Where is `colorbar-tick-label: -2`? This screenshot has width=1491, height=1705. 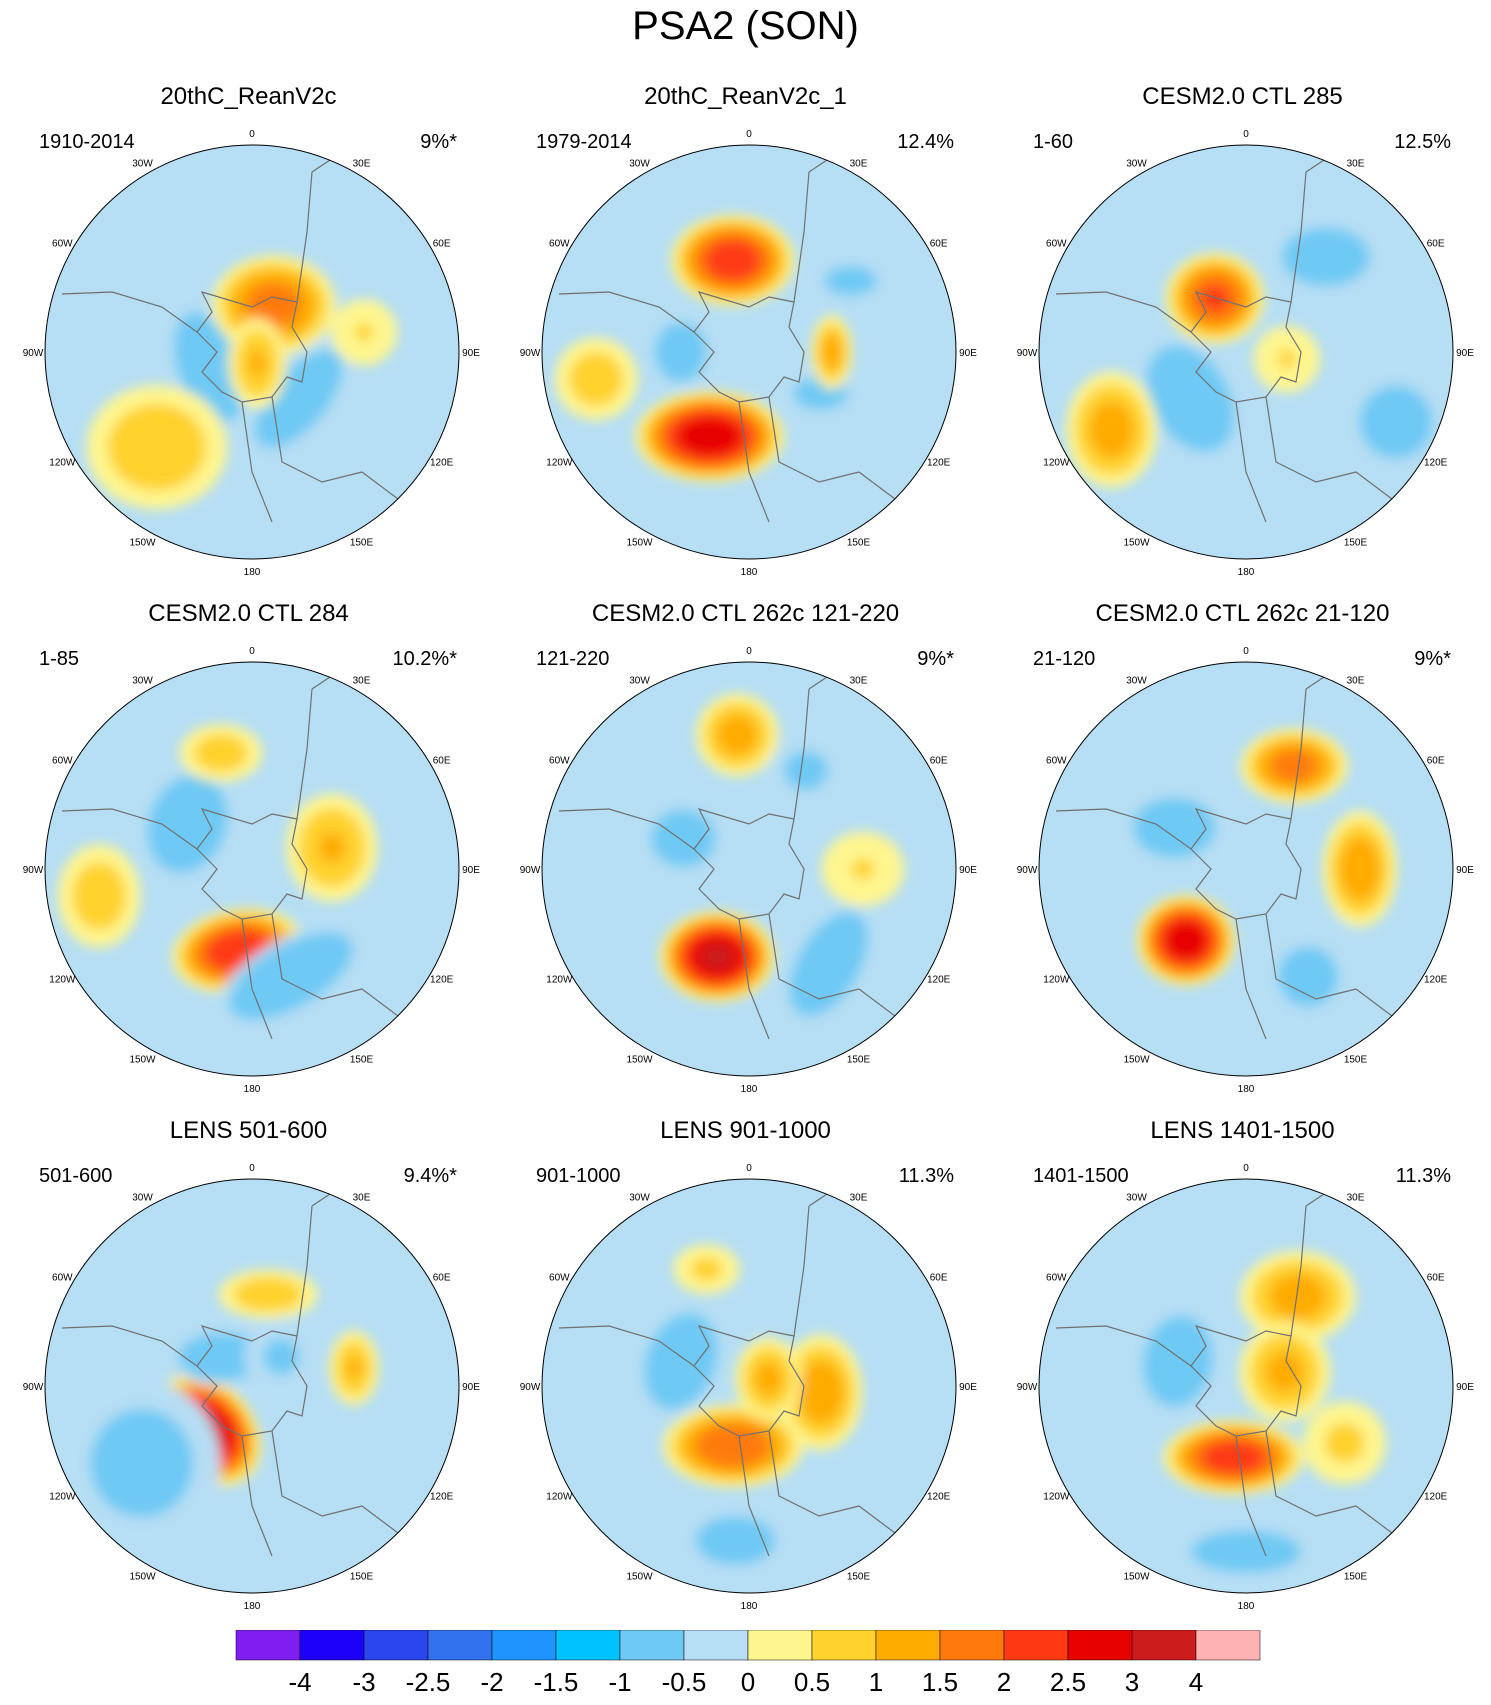 colorbar-tick-label: -2 is located at coordinates (491, 1682).